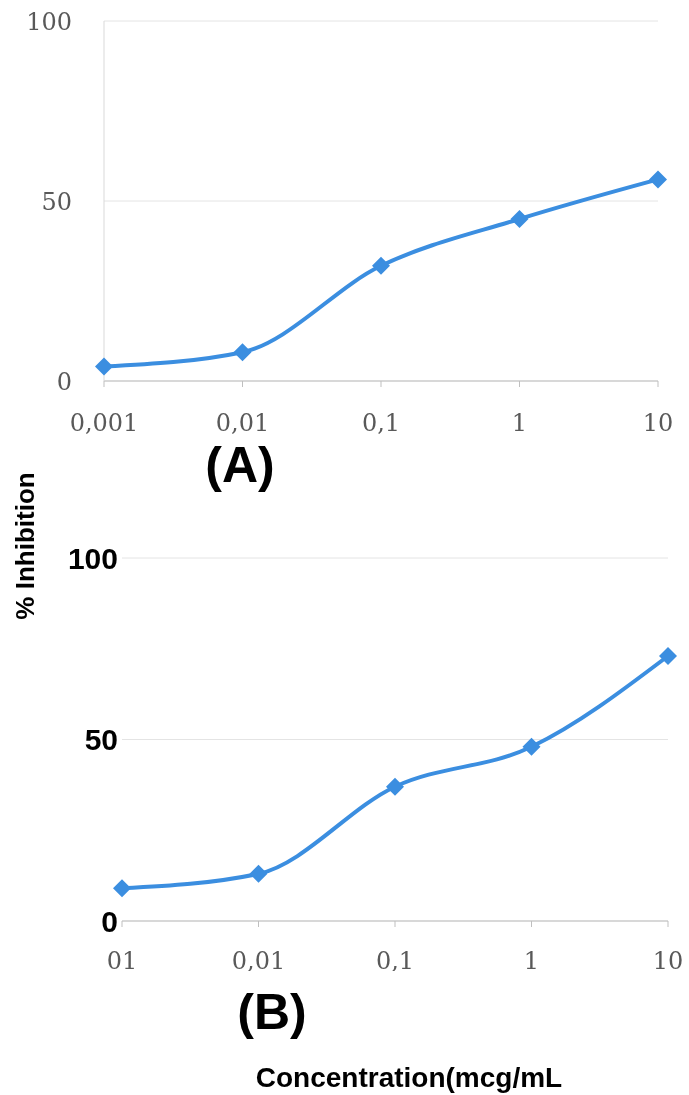 This screenshot has width=689, height=1095. I want to click on x-tick-label: 0,01, so click(242, 423).